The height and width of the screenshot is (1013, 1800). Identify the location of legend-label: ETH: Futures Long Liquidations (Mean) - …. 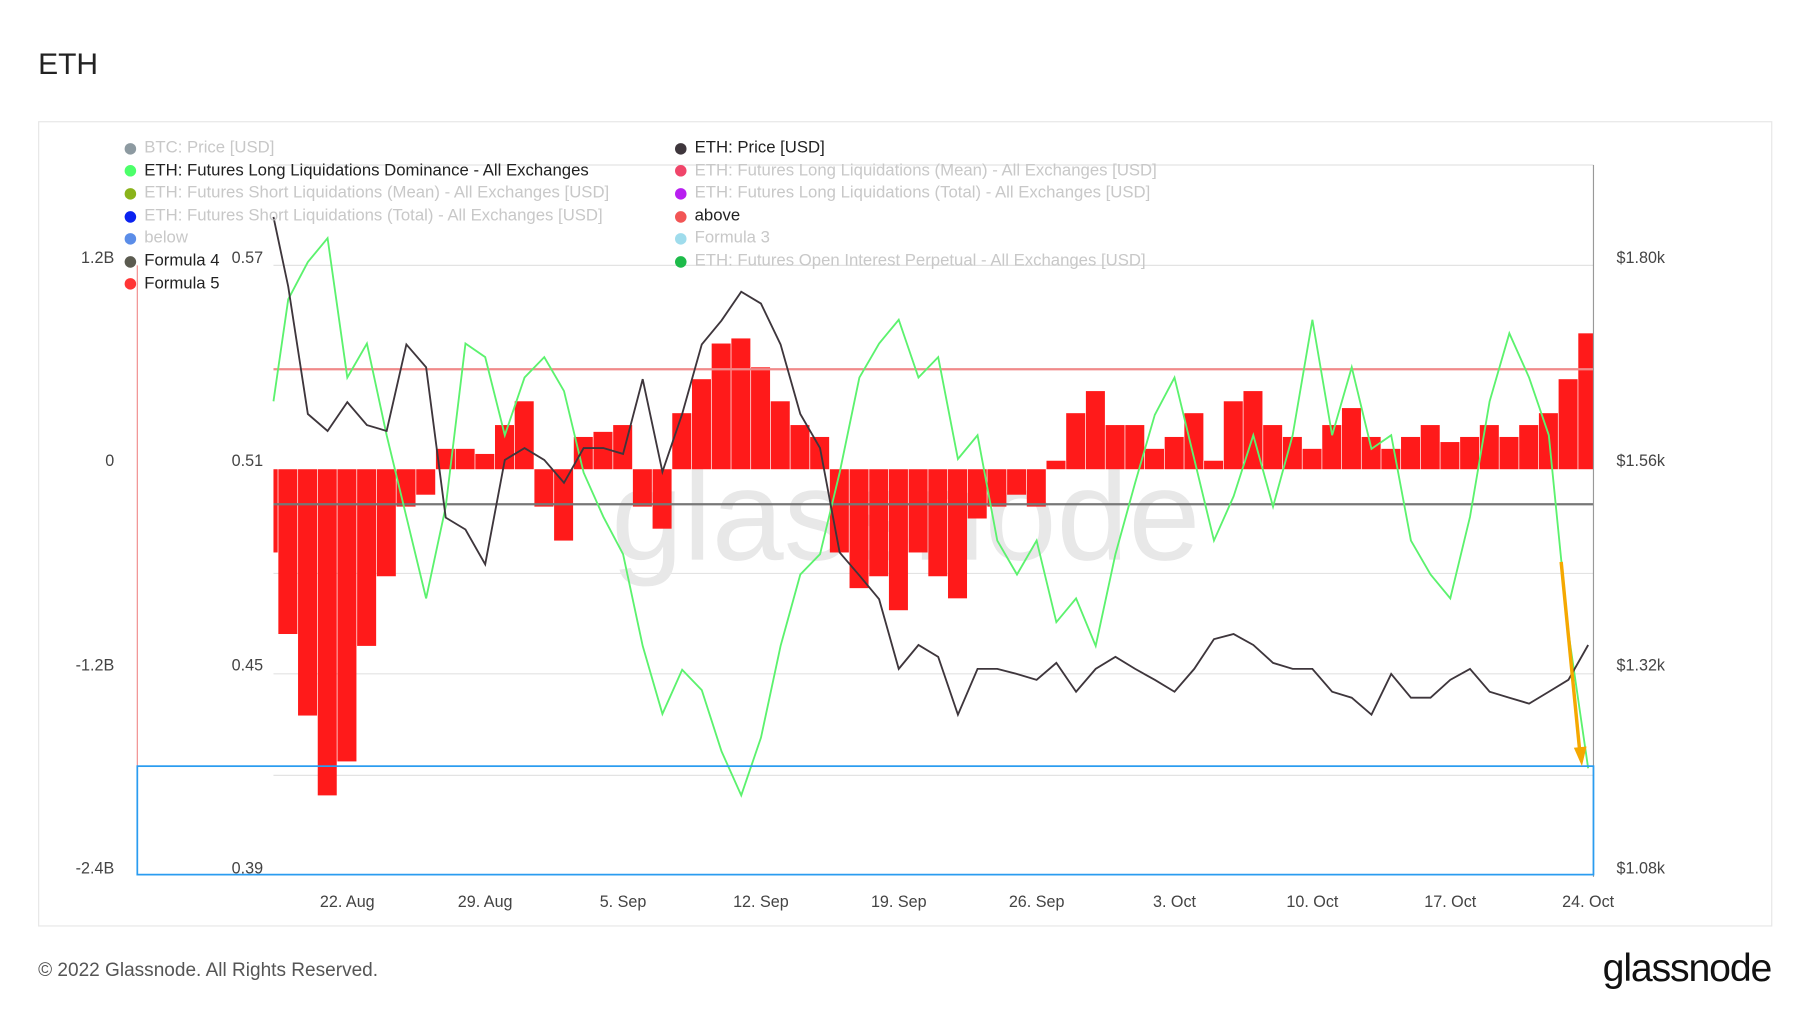
(925, 170).